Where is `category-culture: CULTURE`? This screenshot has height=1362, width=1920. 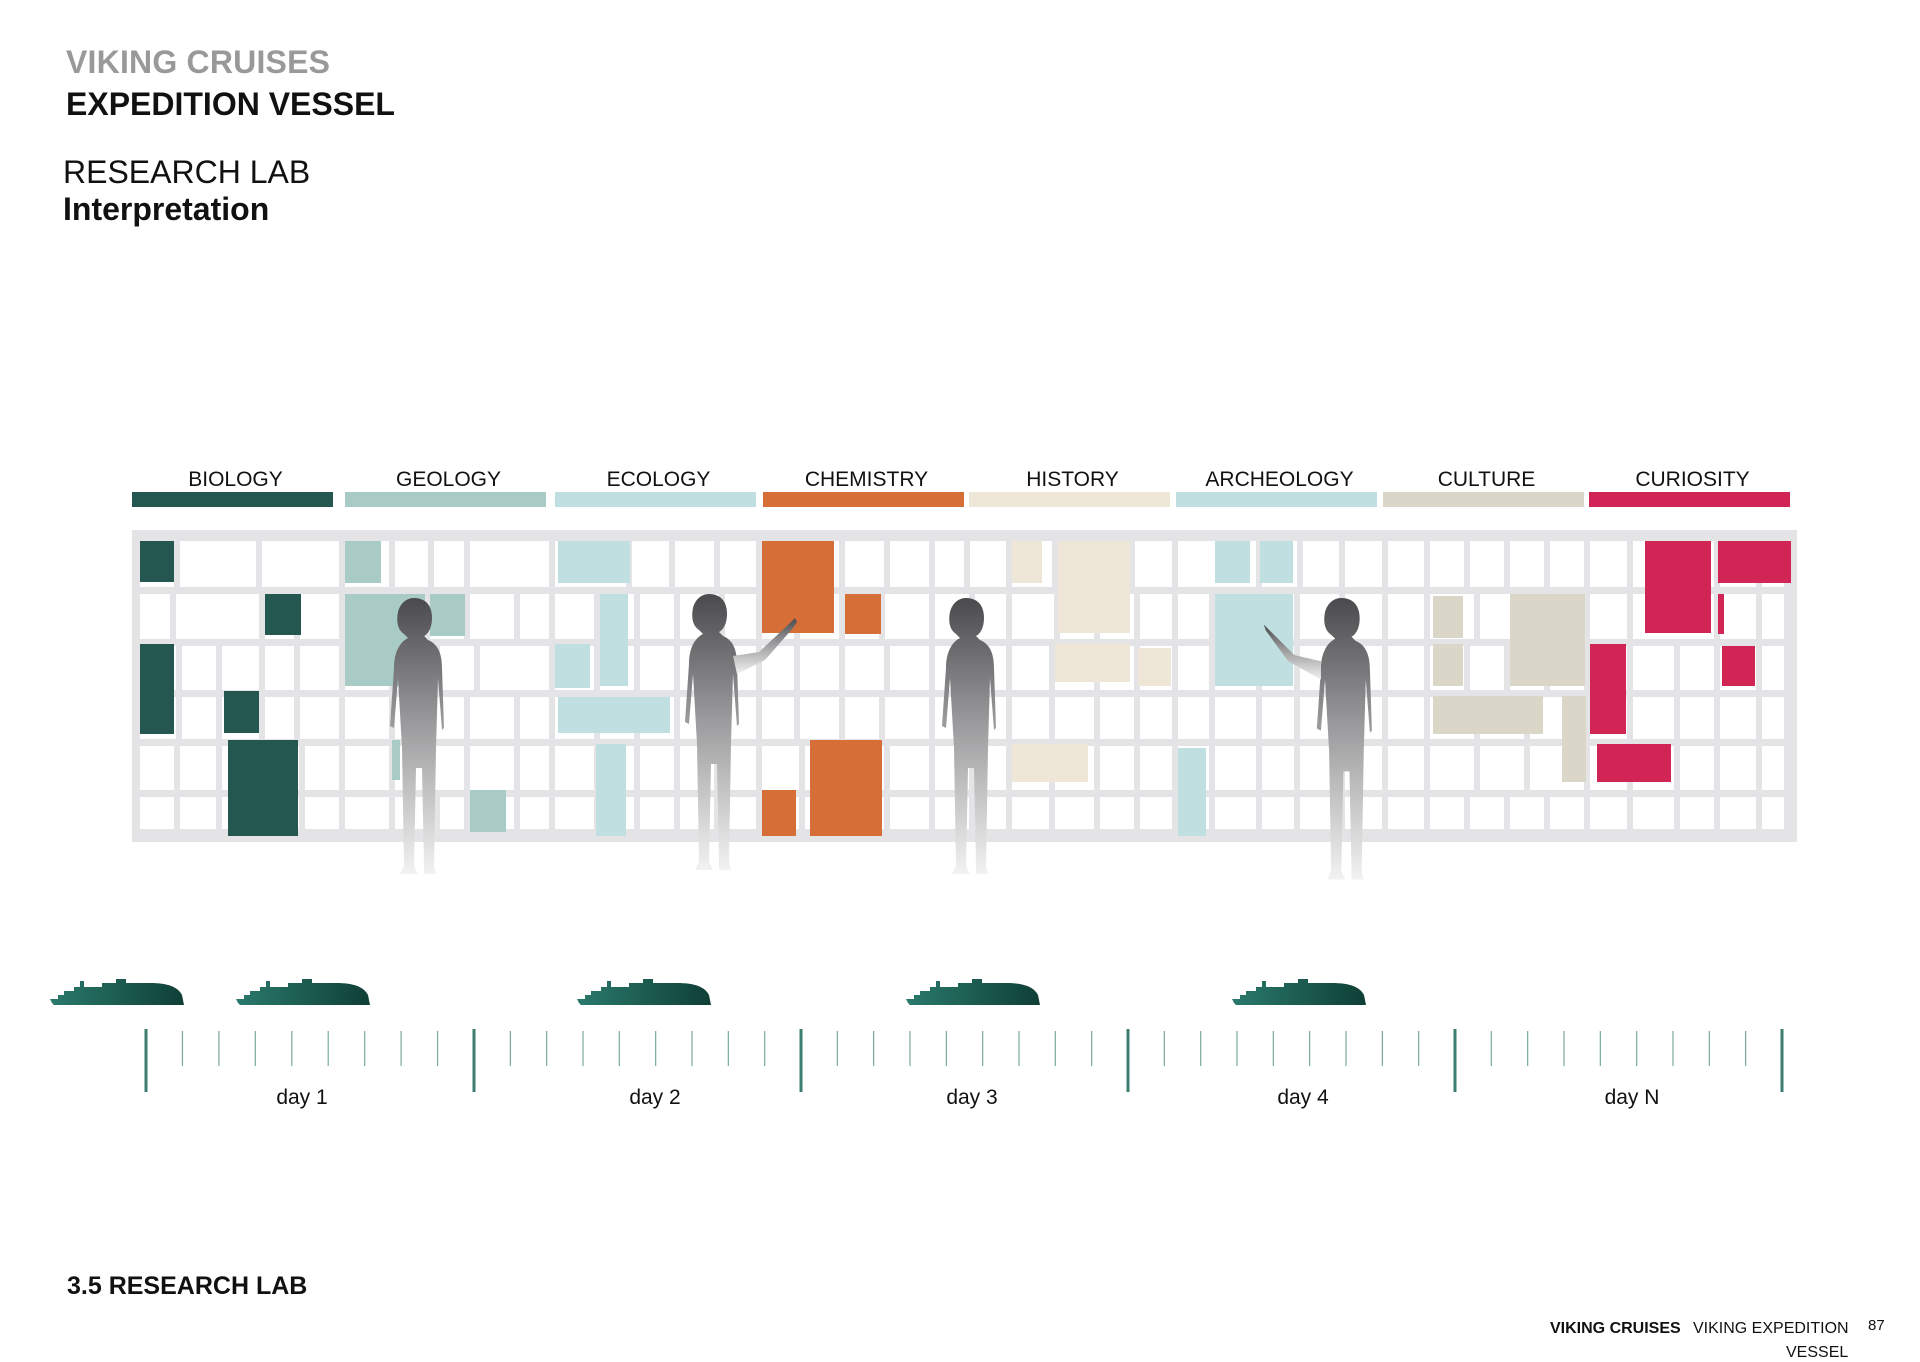 category-culture: CULTURE is located at coordinates (1483, 487).